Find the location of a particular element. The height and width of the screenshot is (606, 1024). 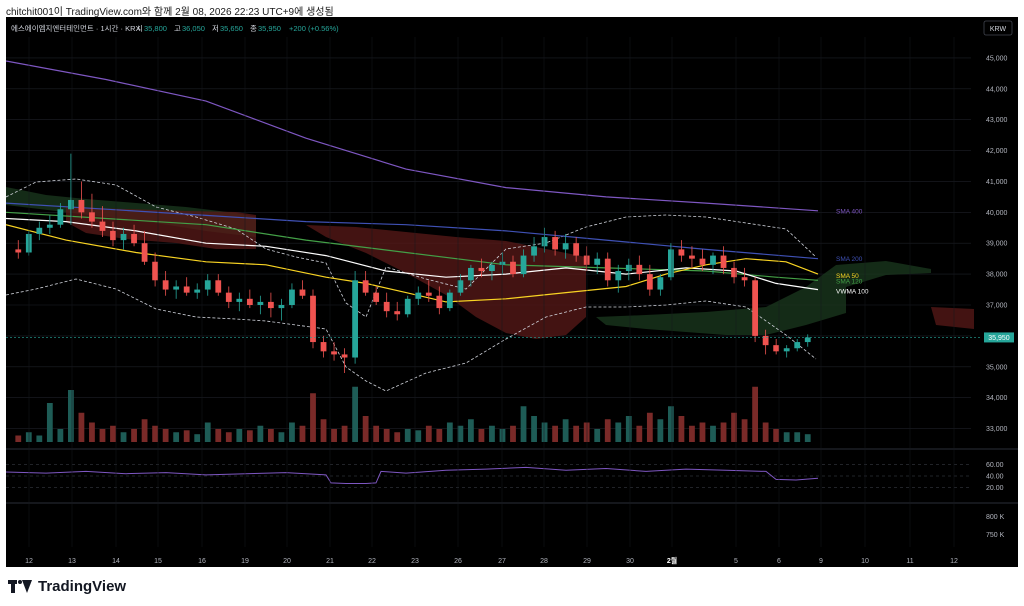

price-change: +200 (+0.56%) is located at coordinates (314, 28).